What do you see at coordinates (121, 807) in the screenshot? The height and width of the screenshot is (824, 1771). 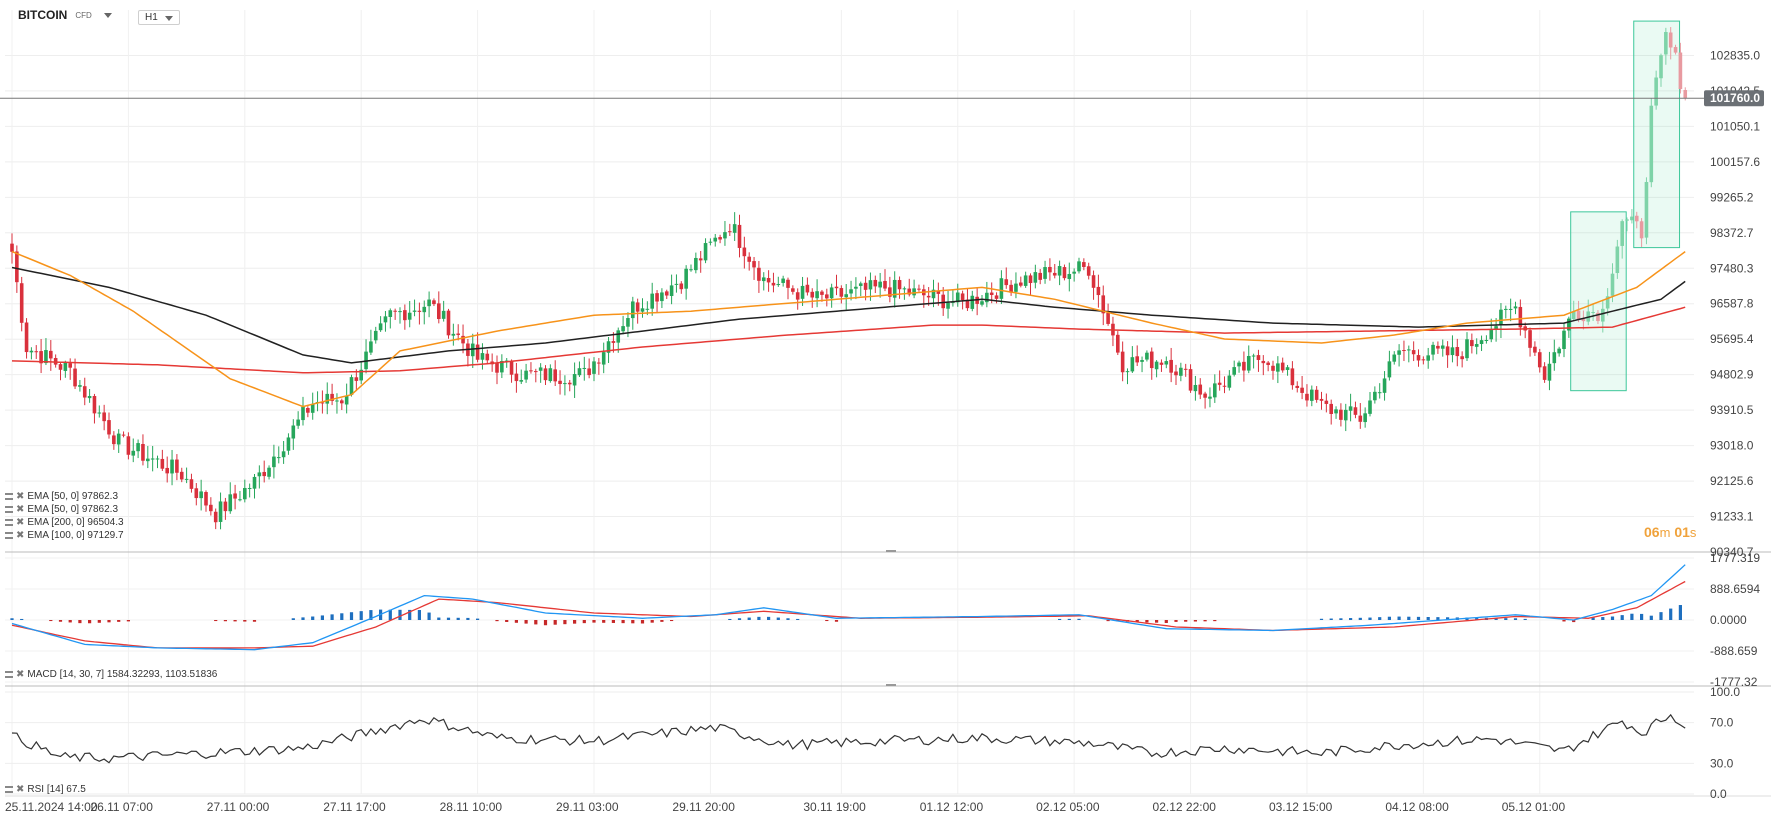 I see `time-axis-label: 26.11 07:00` at bounding box center [121, 807].